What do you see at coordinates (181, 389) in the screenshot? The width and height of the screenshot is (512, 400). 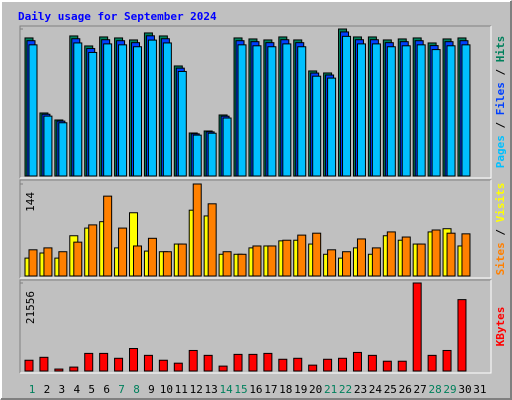 I see `x-tick-label: 11` at bounding box center [181, 389].